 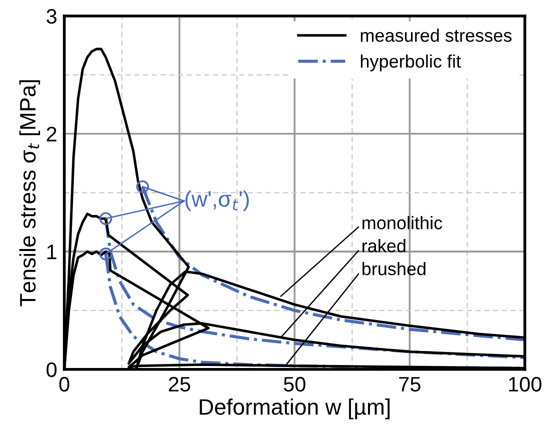 I want to click on x-tick-label: 100, so click(x=525, y=384).